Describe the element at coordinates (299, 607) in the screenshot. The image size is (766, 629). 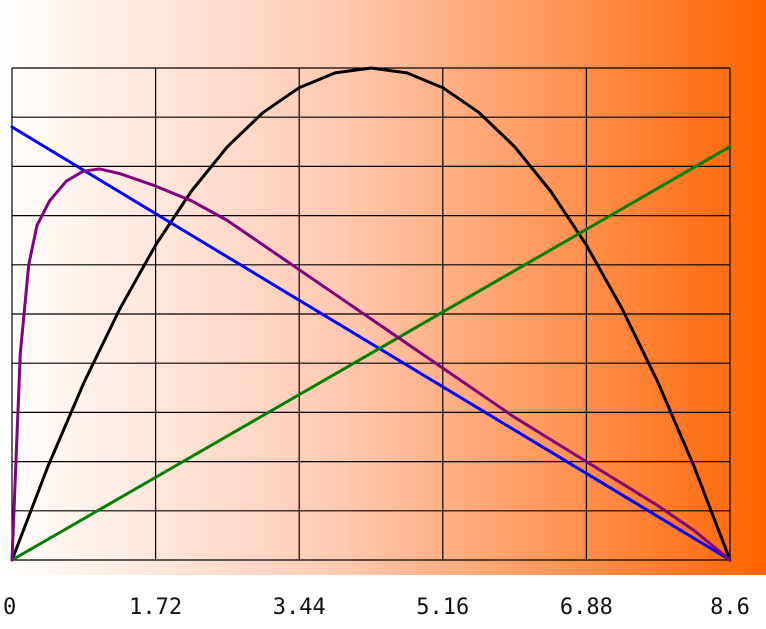
I see `x-tick-label: 3.44` at that location.